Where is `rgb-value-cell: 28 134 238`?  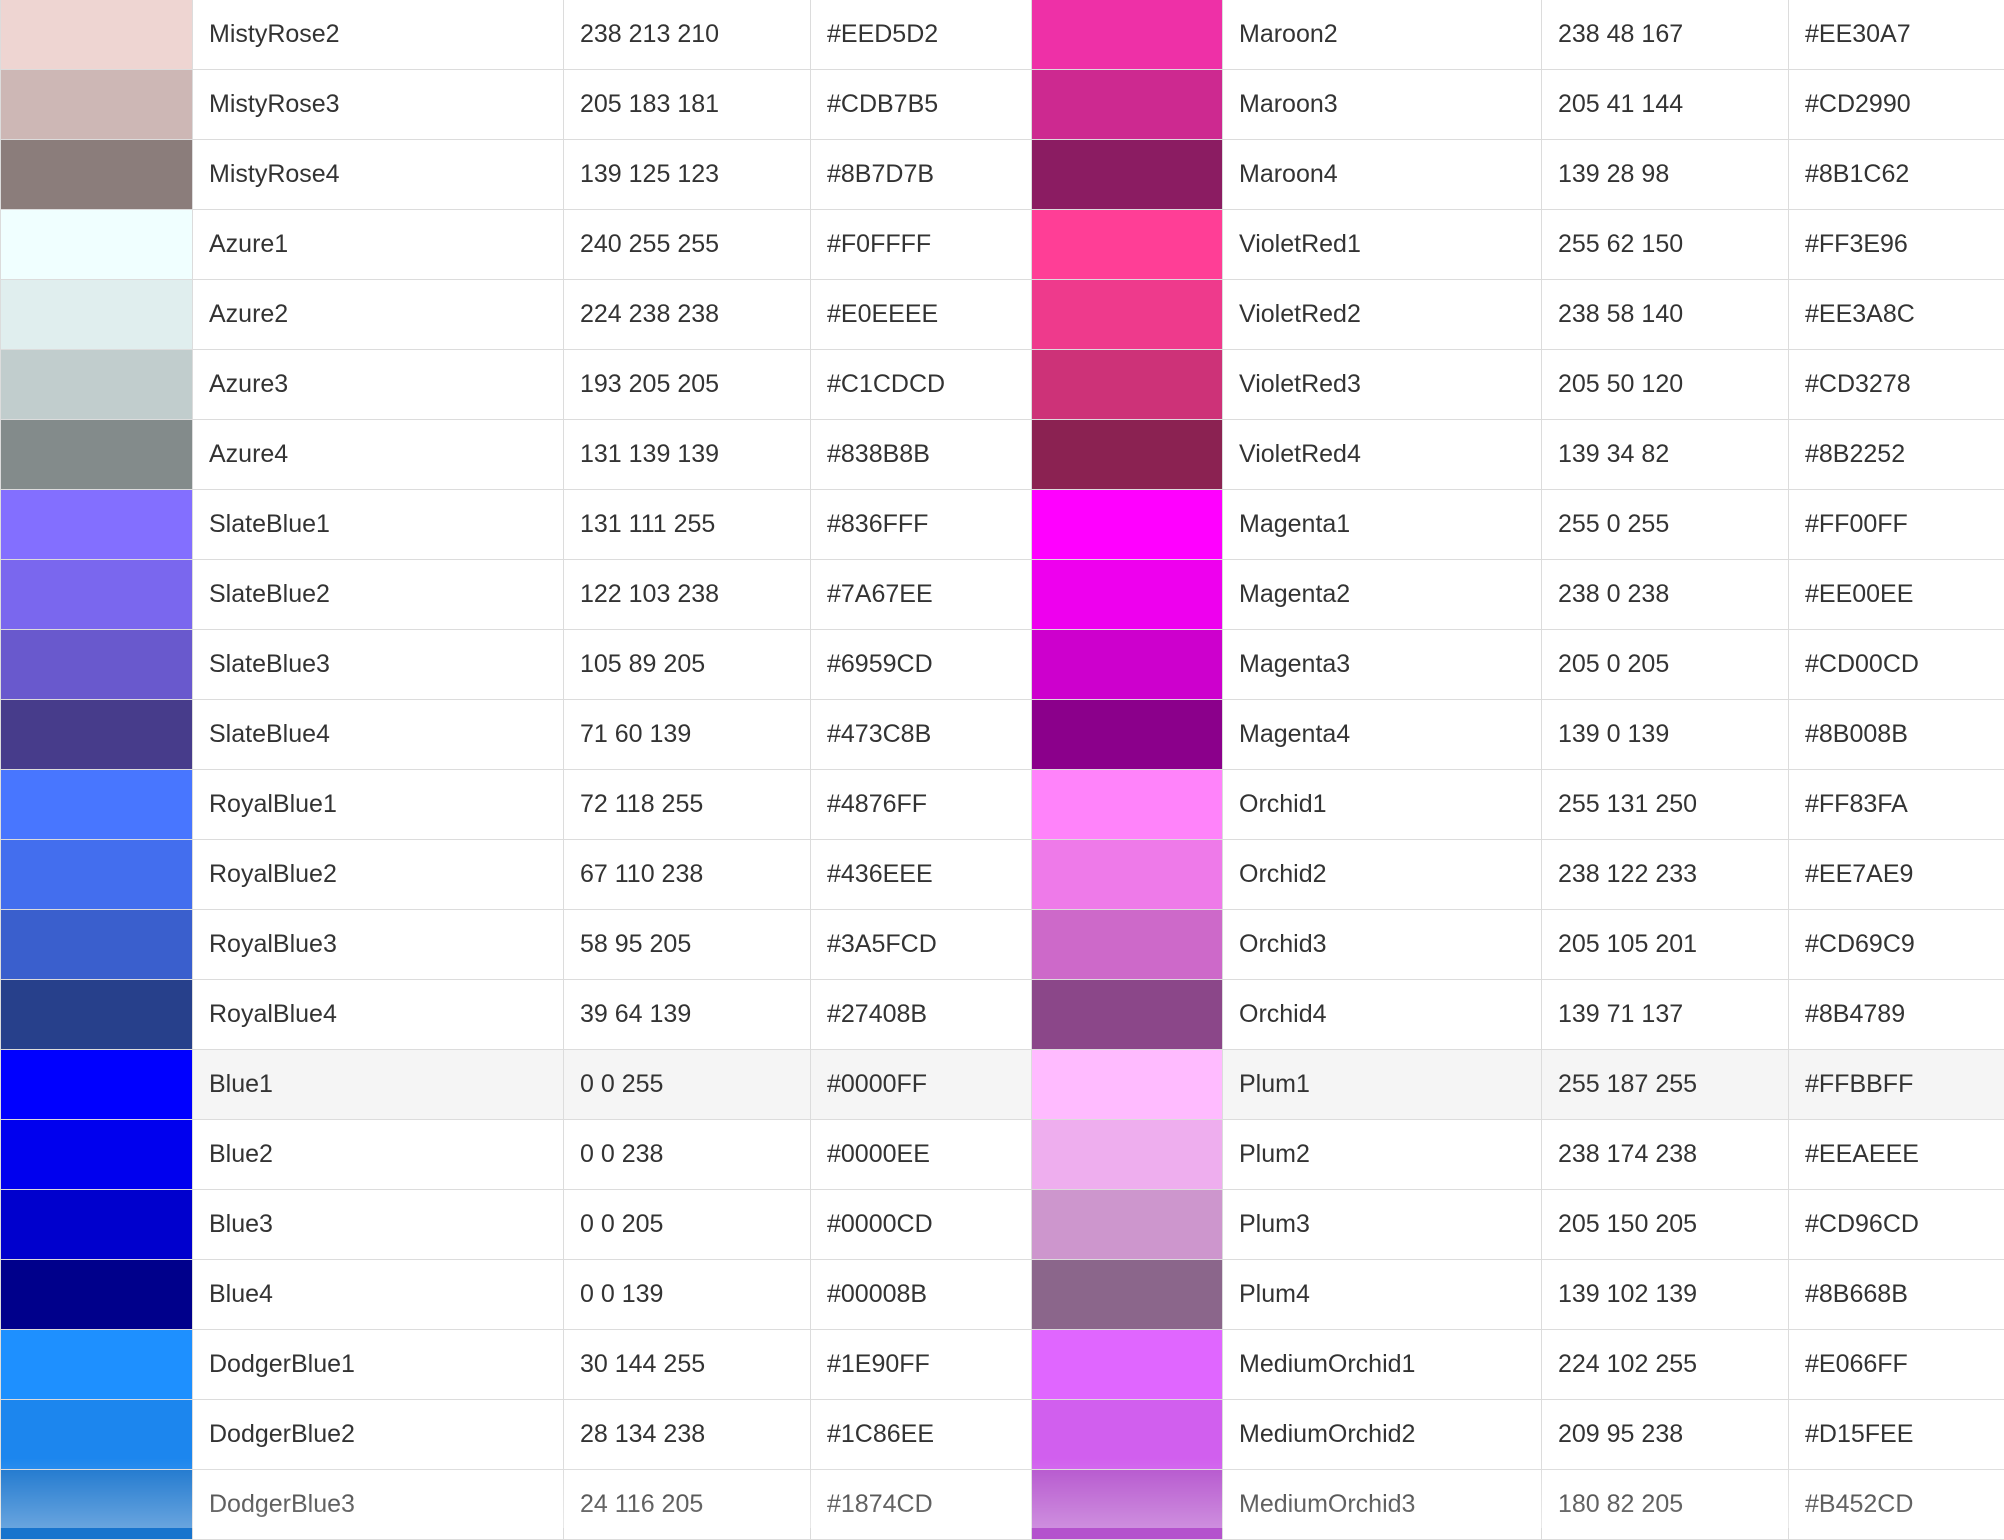 rgb-value-cell: 28 134 238 is located at coordinates (687, 1435).